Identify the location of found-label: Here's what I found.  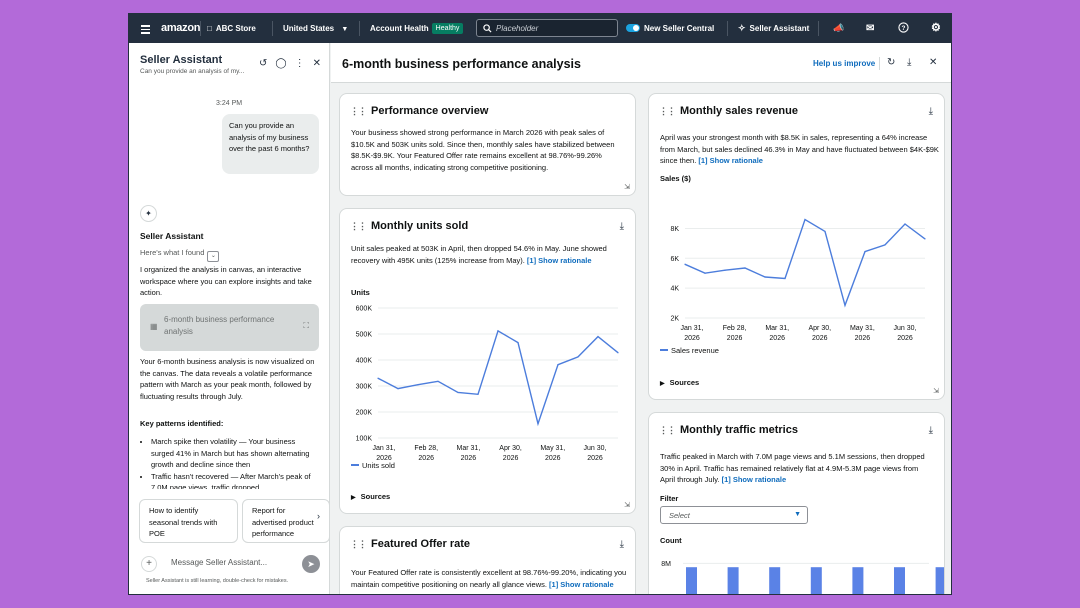
(172, 252).